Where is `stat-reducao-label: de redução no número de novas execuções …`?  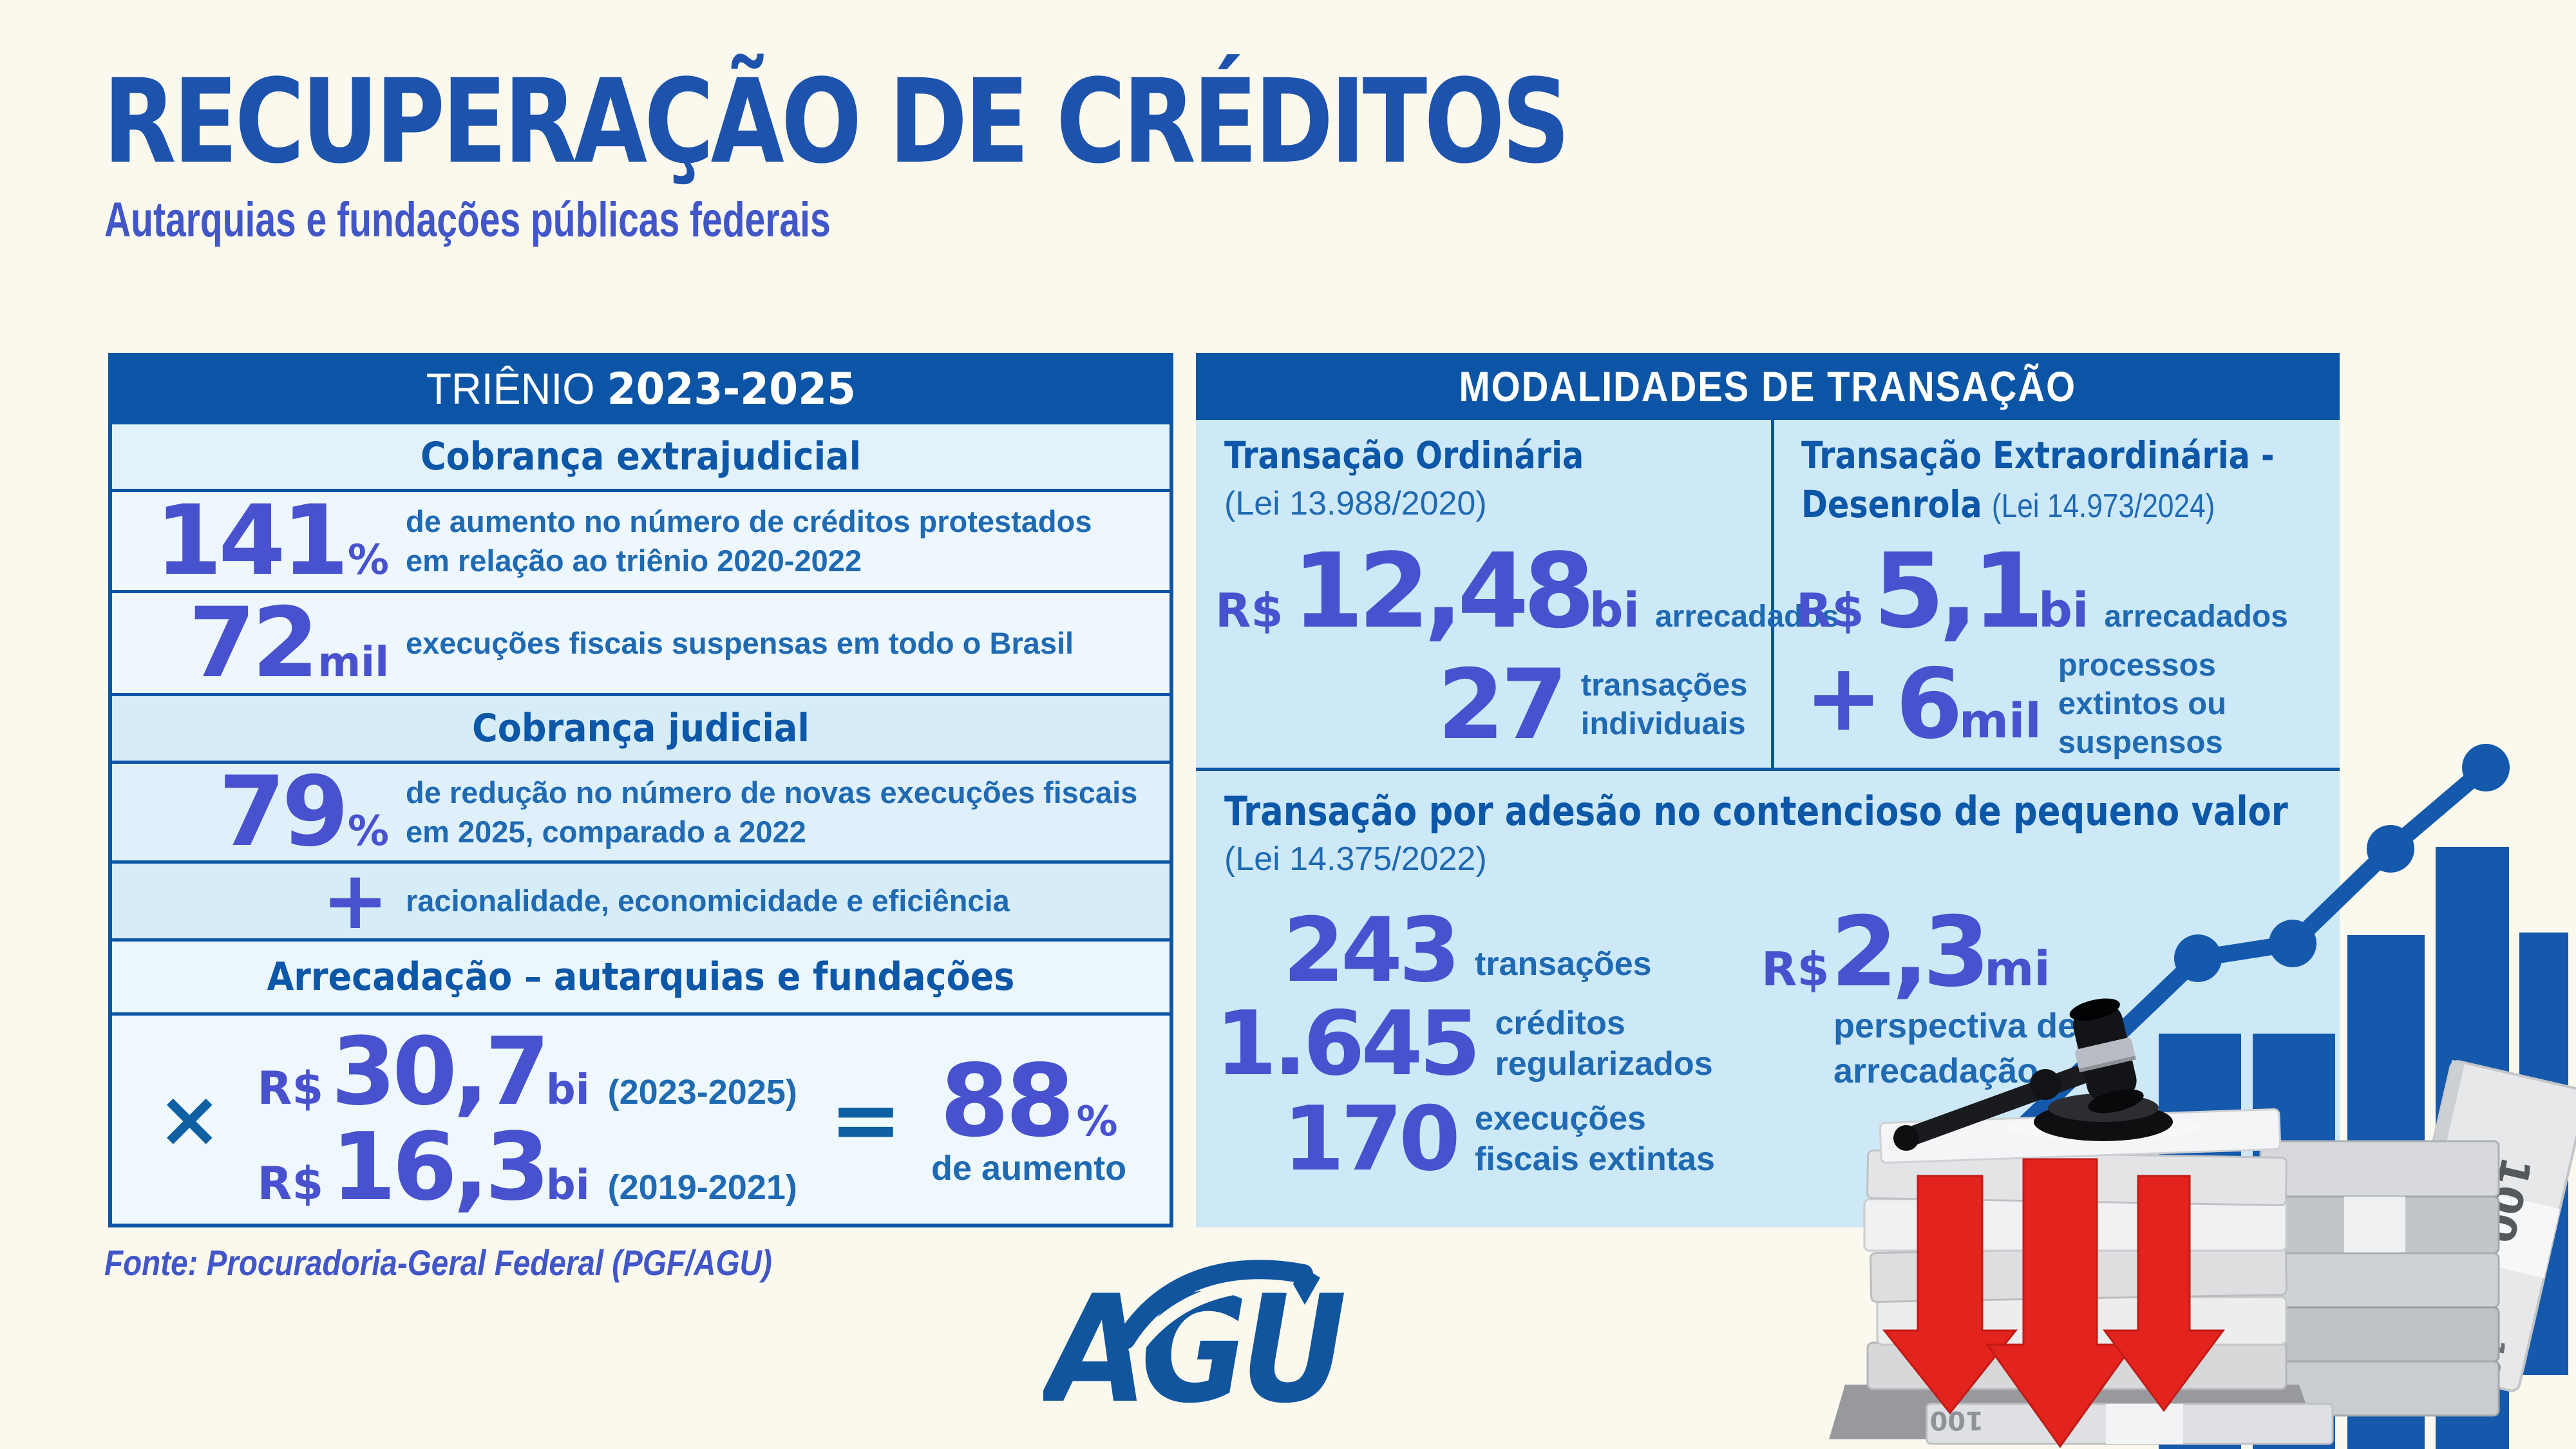
stat-reducao-label: de redução no número de novas execuções … is located at coordinates (772, 812).